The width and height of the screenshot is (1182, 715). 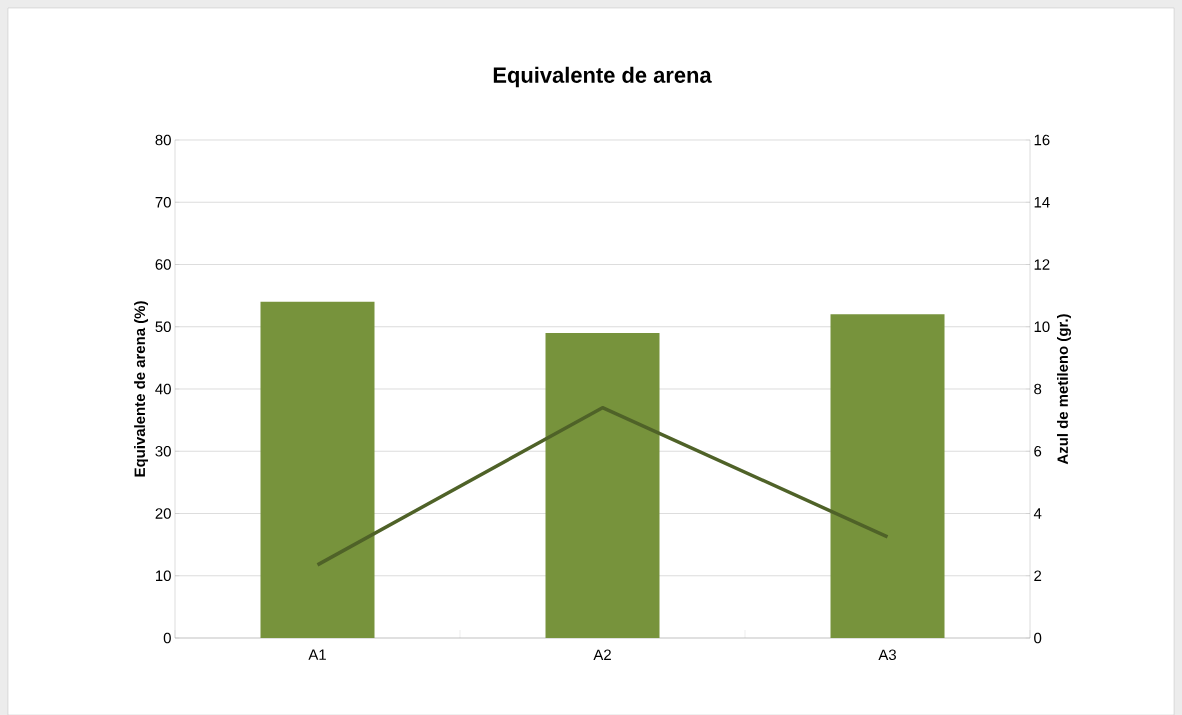 What do you see at coordinates (167, 638) in the screenshot?
I see `y-tick-label: 0` at bounding box center [167, 638].